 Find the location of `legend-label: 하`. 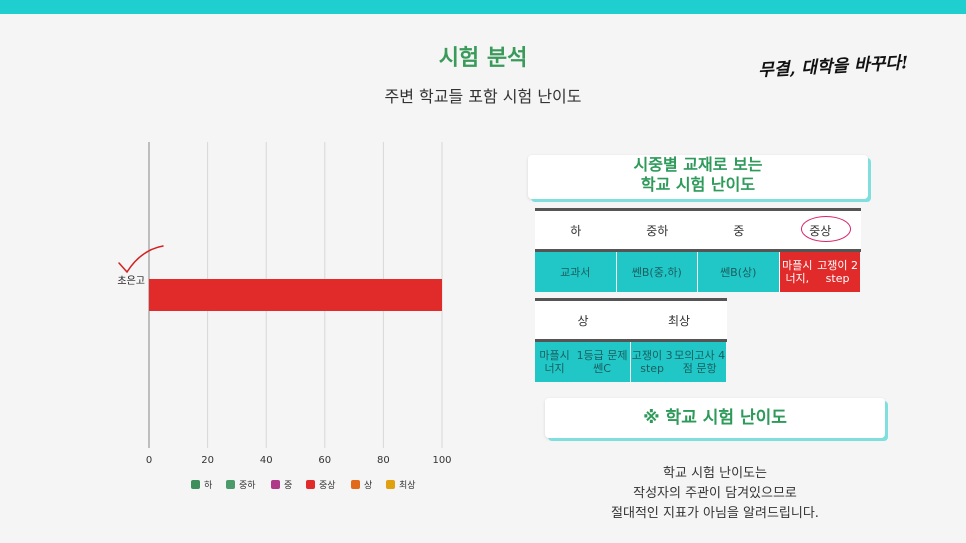

legend-label: 하 is located at coordinates (208, 485).